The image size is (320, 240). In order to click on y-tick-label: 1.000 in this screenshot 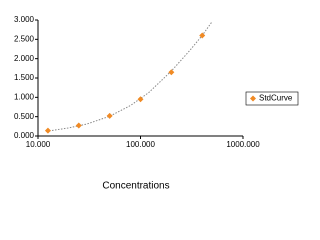, I will do `click(24, 96)`.